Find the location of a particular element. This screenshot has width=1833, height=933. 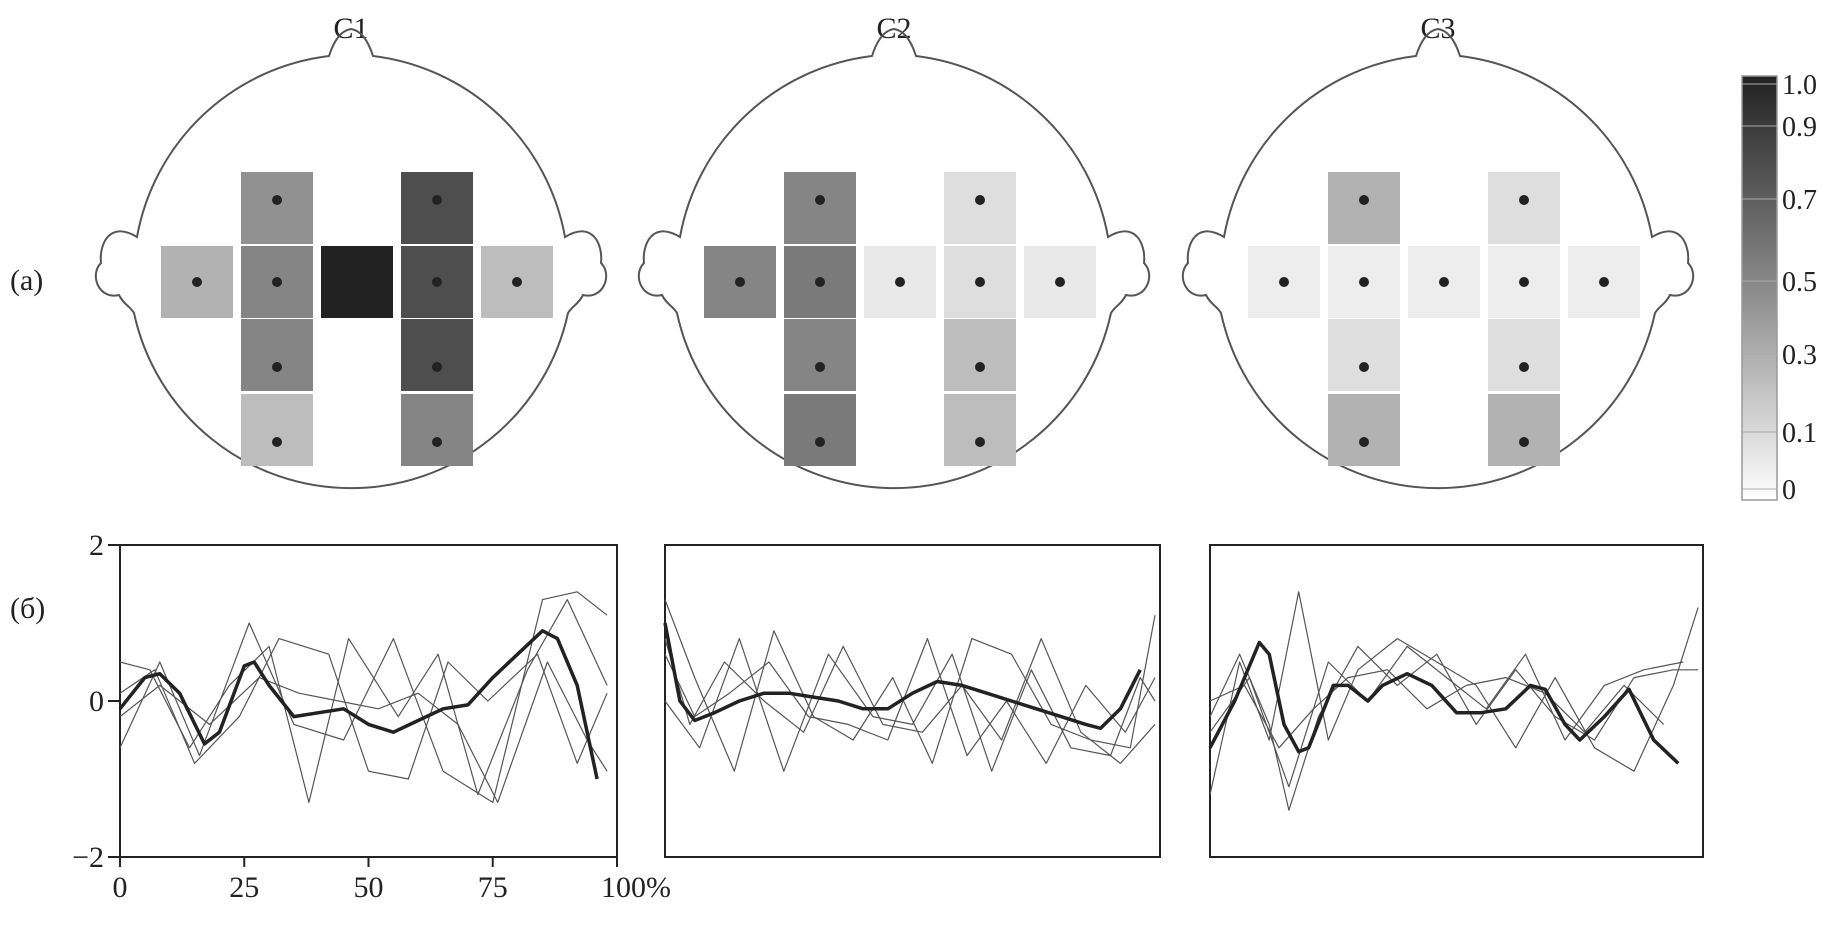

colorbar-gradient is located at coordinates (1759, 288).